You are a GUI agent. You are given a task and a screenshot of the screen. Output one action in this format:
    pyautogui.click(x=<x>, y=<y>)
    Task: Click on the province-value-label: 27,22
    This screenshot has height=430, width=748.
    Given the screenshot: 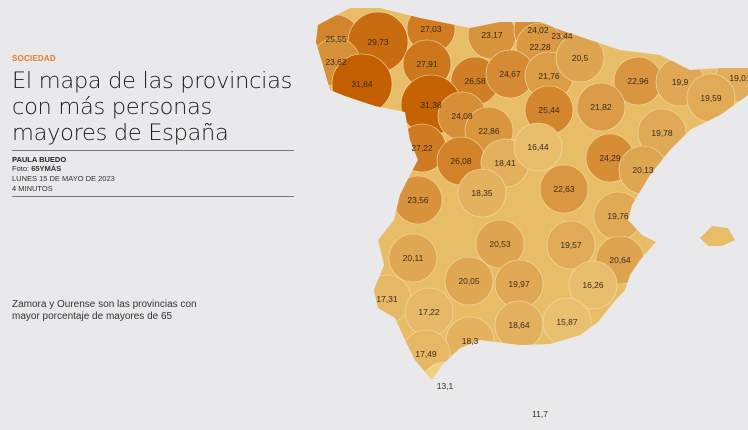 What is the action you would take?
    pyautogui.click(x=422, y=148)
    